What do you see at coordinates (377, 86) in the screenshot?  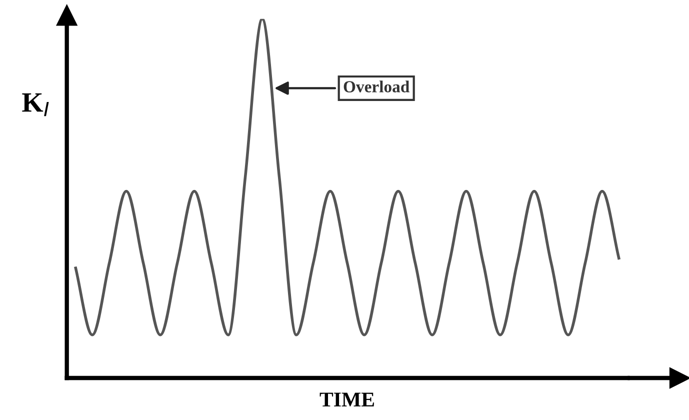 I see `annotation: Overload` at bounding box center [377, 86].